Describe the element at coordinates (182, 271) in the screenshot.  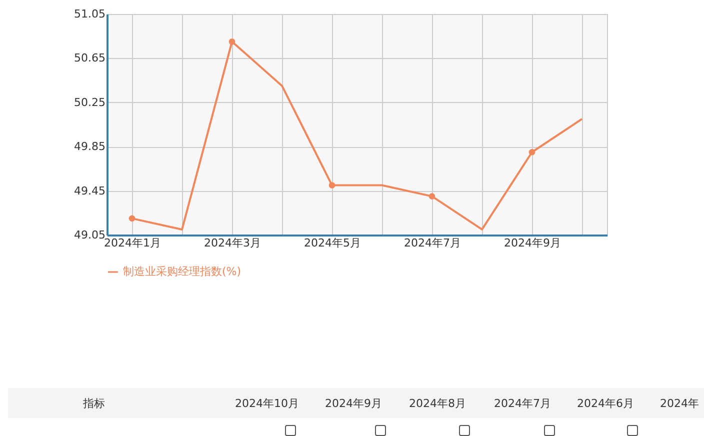
I see `legend-label: 制造业采购经理指数(%)` at that location.